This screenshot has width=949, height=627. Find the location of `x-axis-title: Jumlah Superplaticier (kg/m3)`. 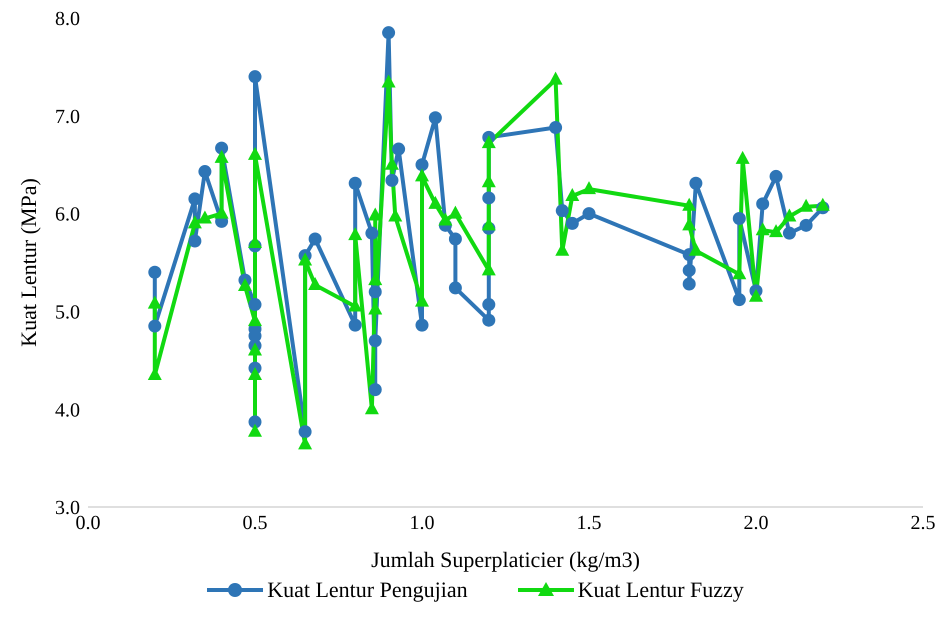

x-axis-title: Jumlah Superplaticier (kg/m3) is located at coordinates (505, 559).